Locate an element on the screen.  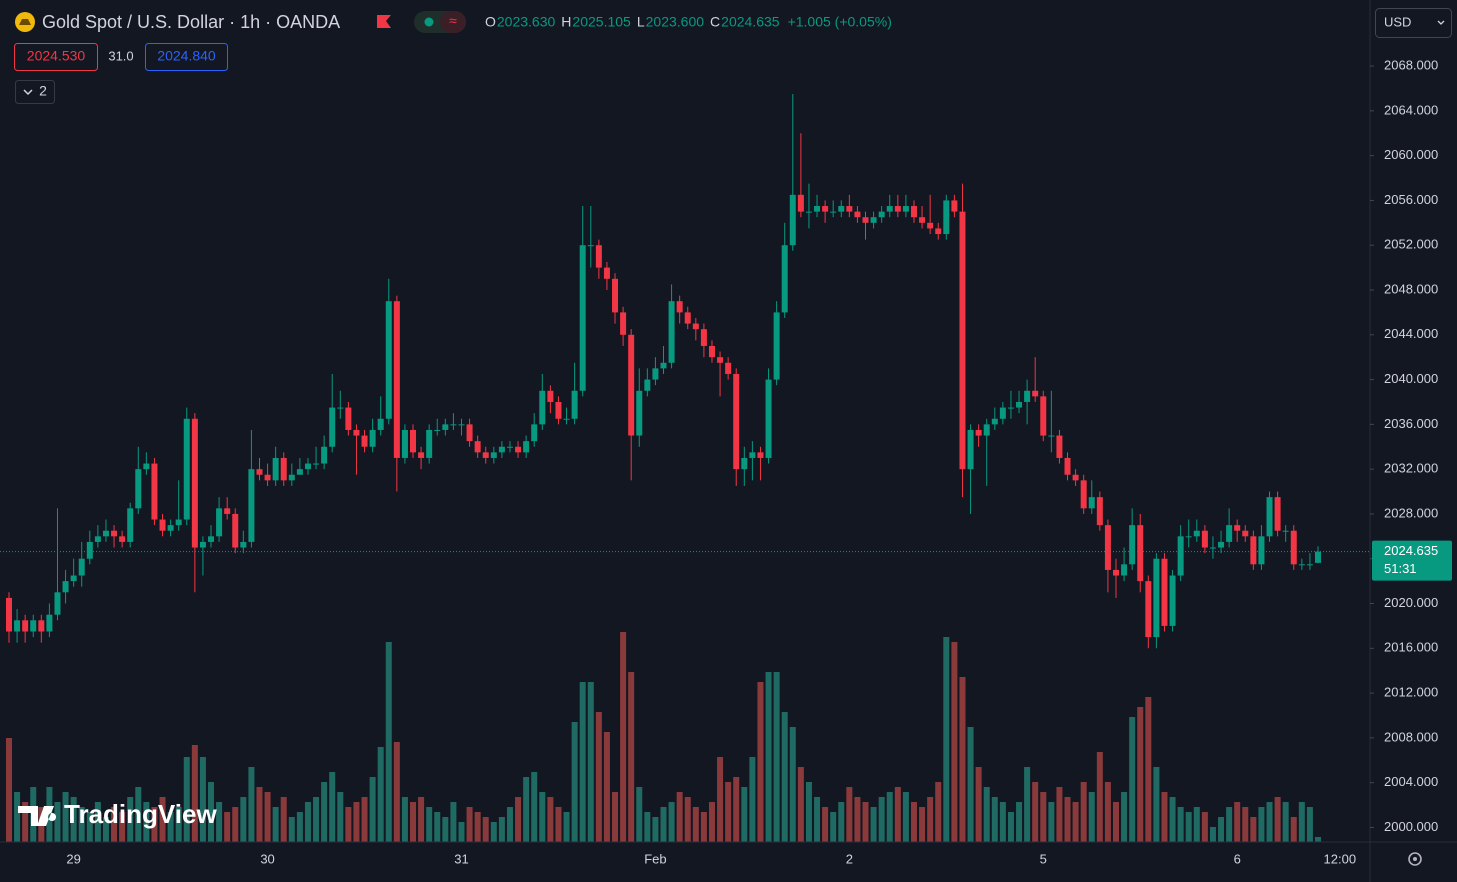
delay-icon: ≈ is located at coordinates (453, 21).